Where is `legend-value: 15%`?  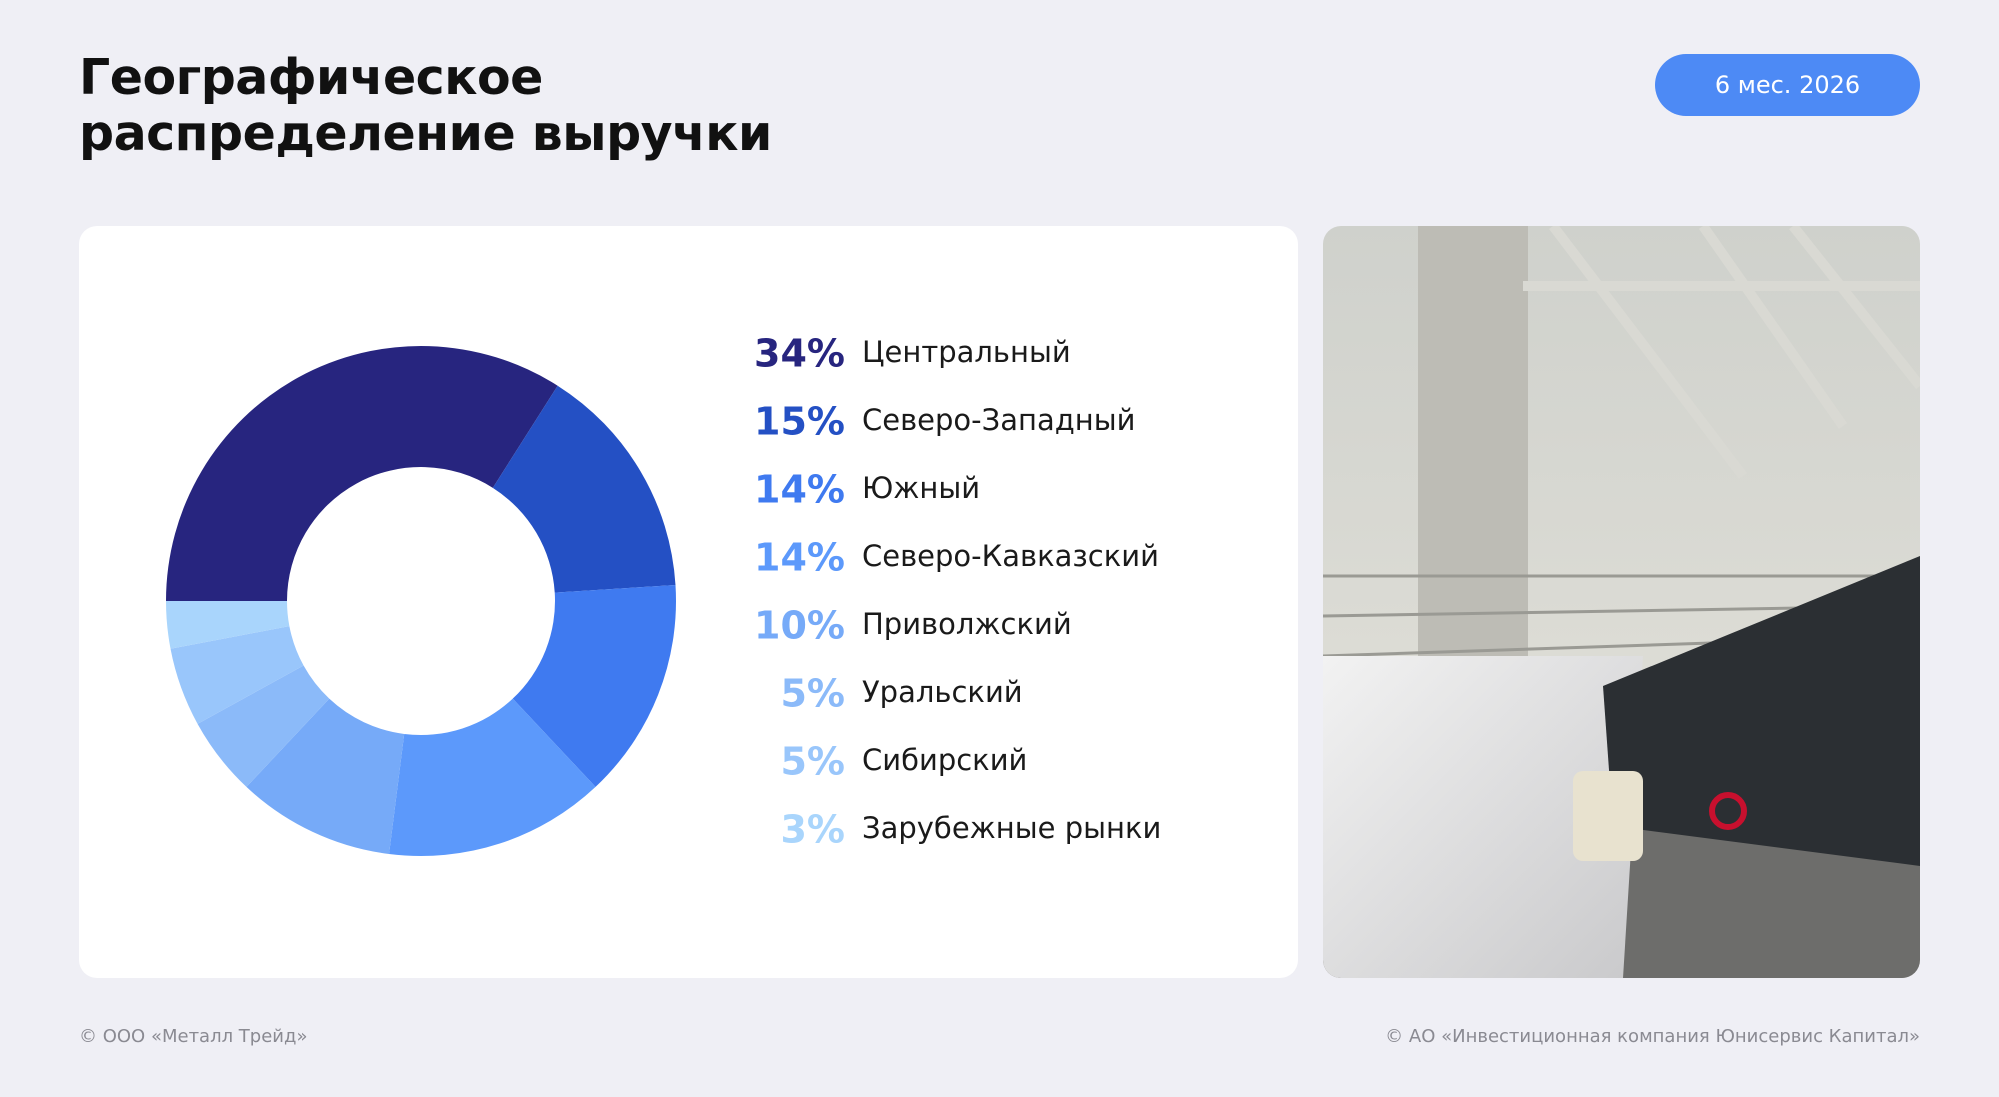
legend-value: 15% is located at coordinates (799, 422).